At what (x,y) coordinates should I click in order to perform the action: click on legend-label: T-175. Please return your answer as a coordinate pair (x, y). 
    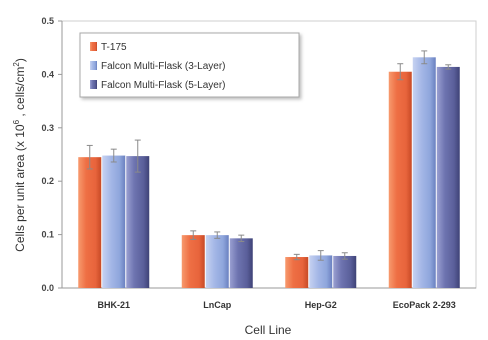
    Looking at the image, I should click on (114, 47).